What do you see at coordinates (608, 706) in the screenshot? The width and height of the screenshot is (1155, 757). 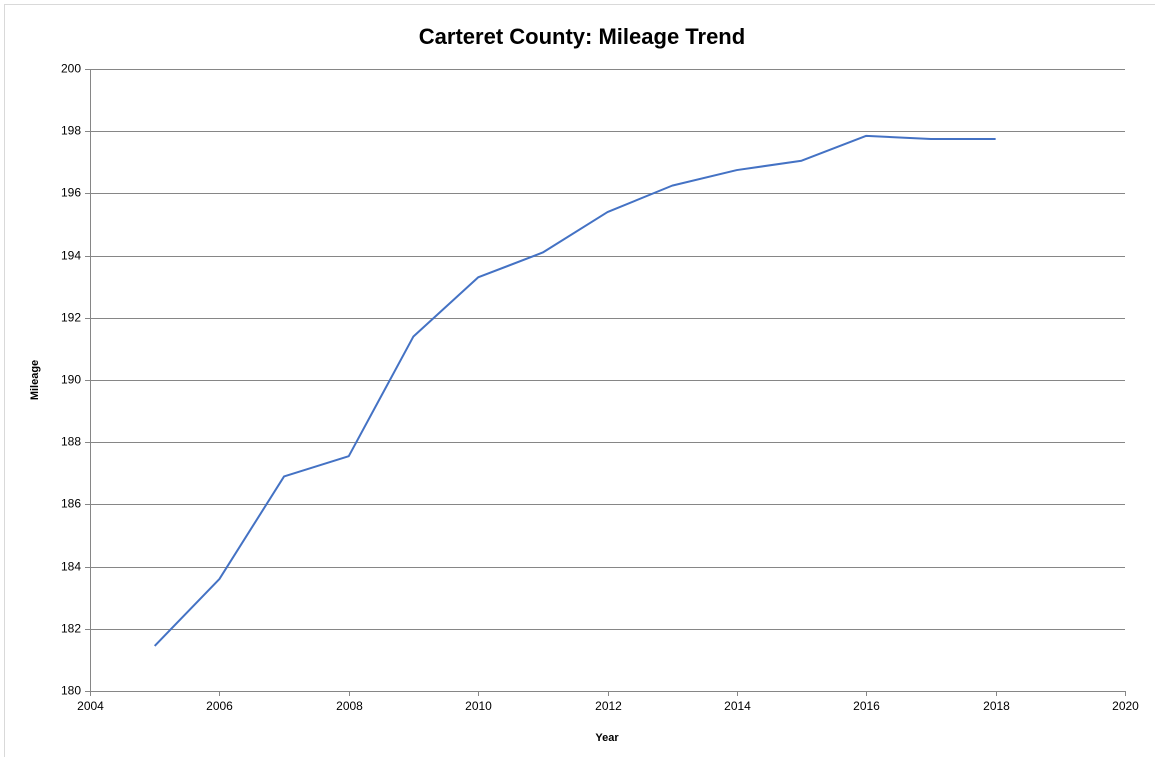 I see `x-tick-label: 2012` at bounding box center [608, 706].